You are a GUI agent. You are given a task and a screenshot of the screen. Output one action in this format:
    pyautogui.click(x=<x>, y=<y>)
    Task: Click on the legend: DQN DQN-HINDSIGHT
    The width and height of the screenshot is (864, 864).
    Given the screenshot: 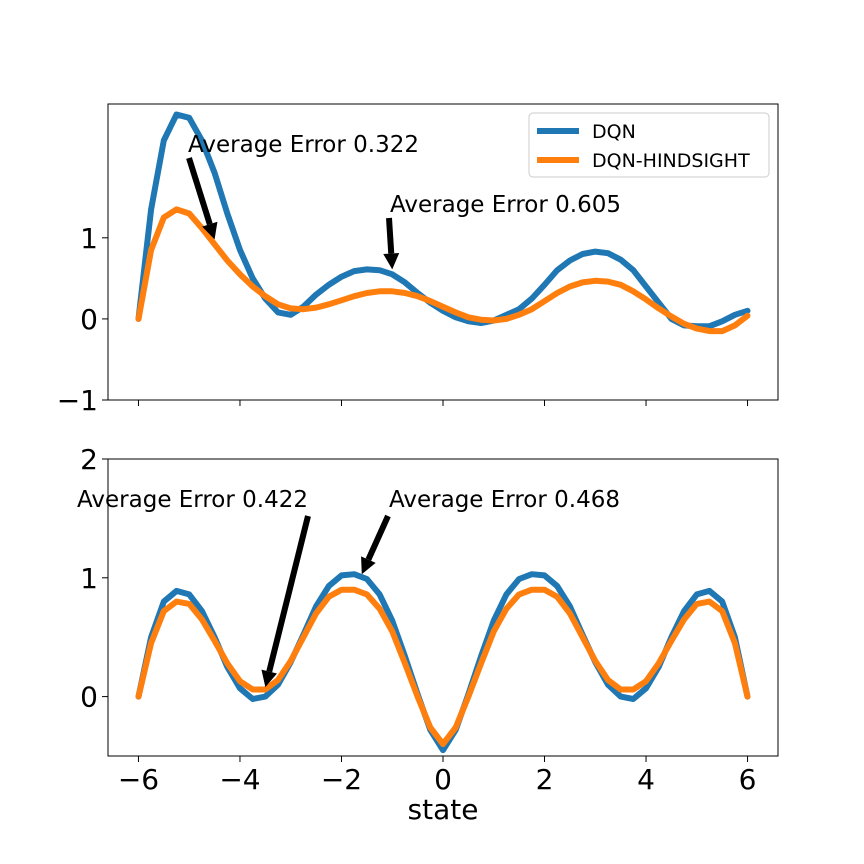 What is the action you would take?
    pyautogui.click(x=649, y=145)
    